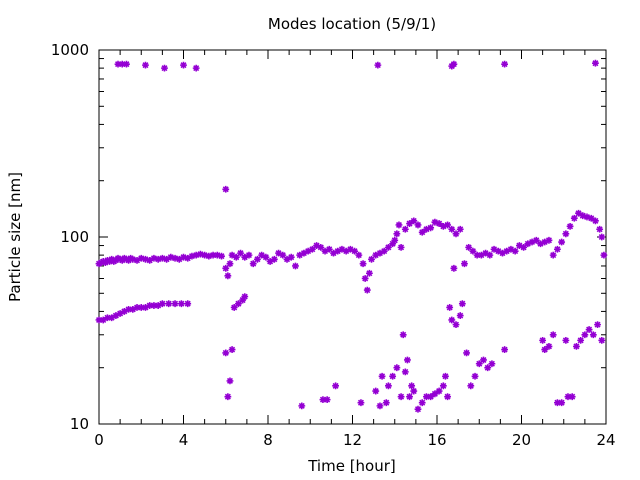 The height and width of the screenshot is (480, 640). What do you see at coordinates (352, 440) in the screenshot?
I see `x-tick-label: 12` at bounding box center [352, 440].